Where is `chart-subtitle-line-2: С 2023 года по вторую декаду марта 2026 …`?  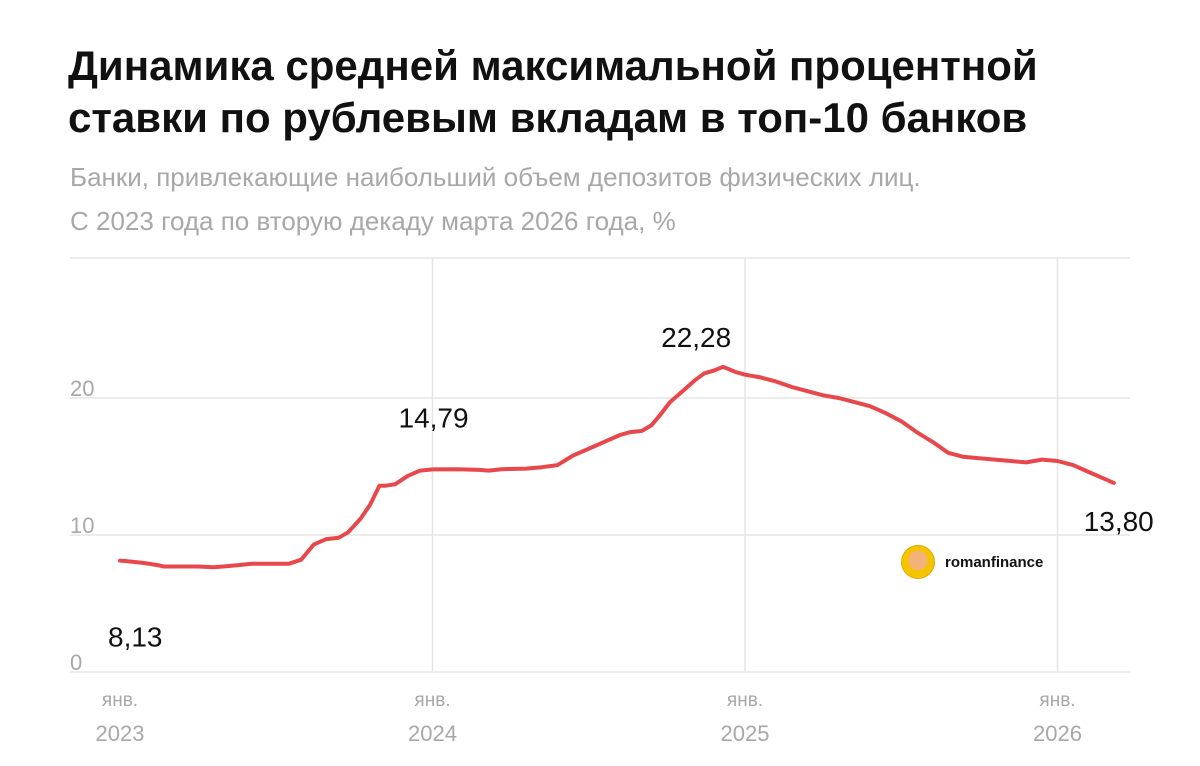 chart-subtitle-line-2: С 2023 года по вторую декаду марта 2026 … is located at coordinates (373, 221).